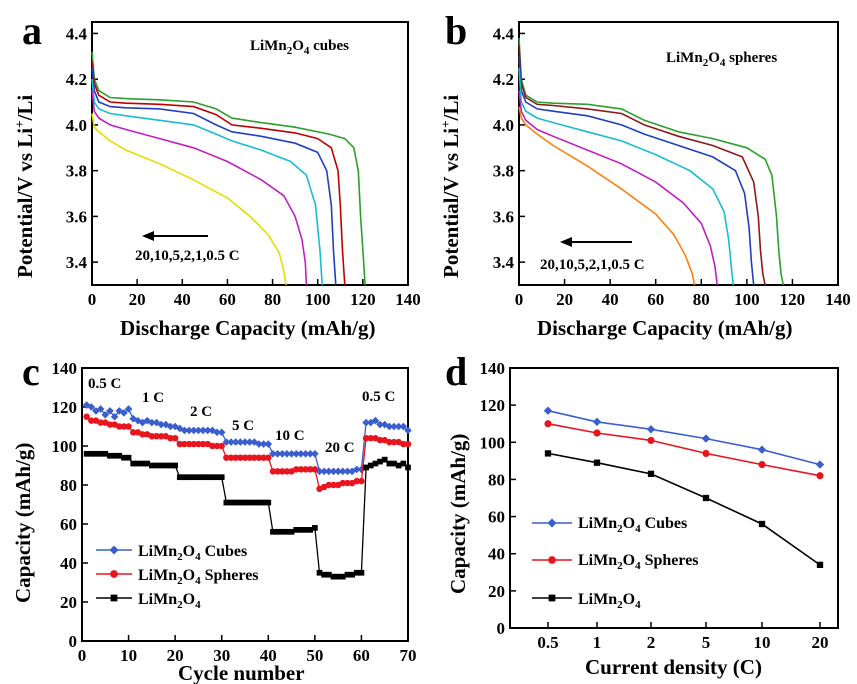 Image resolution: width=857 pixels, height=684 pixels. What do you see at coordinates (65, 446) in the screenshot?
I see `y-tick-label: 100` at bounding box center [65, 446].